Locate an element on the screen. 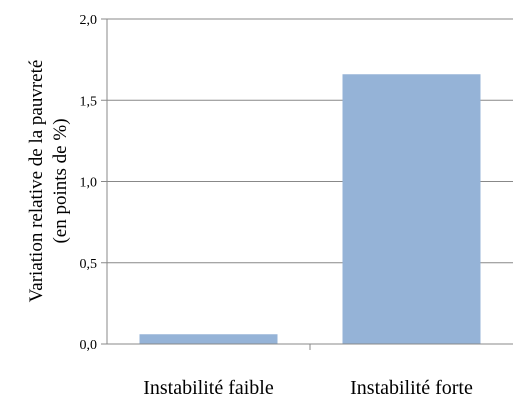 The width and height of the screenshot is (513, 399). bar is located at coordinates (208, 339).